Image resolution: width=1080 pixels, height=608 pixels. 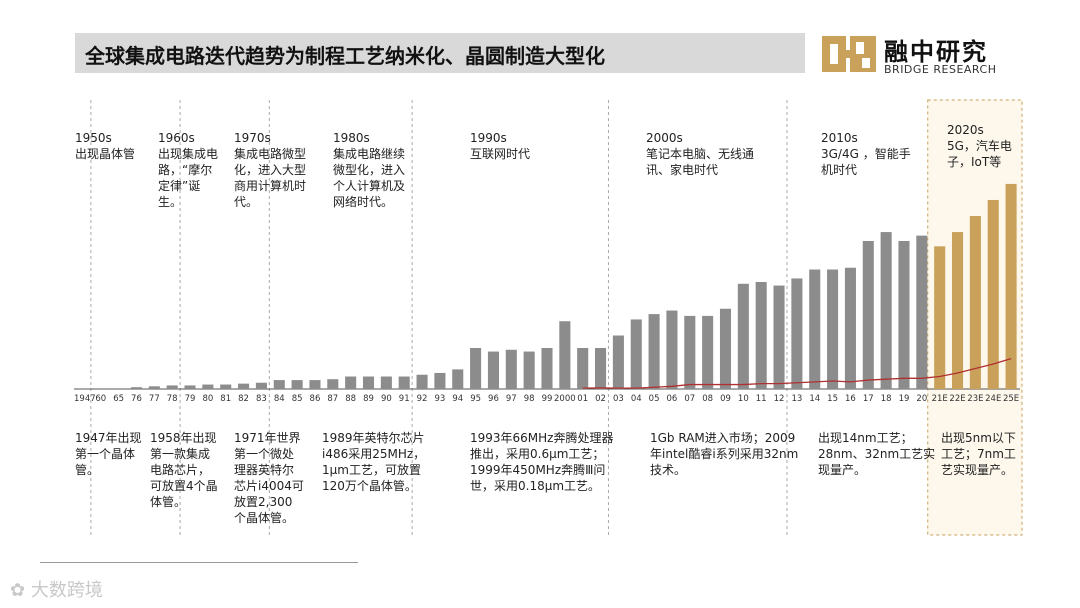 I want to click on x-tick-label: 96, so click(x=493, y=399).